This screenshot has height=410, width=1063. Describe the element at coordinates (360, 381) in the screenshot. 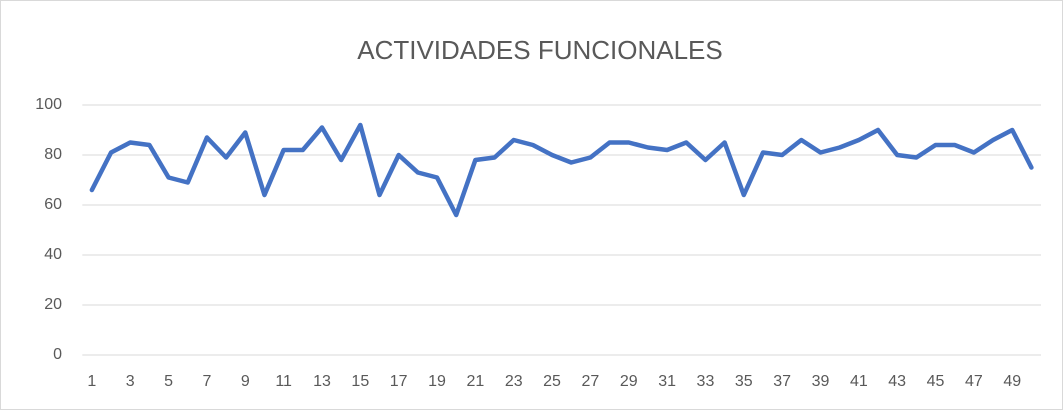

I see `x-tick-label: 15` at that location.